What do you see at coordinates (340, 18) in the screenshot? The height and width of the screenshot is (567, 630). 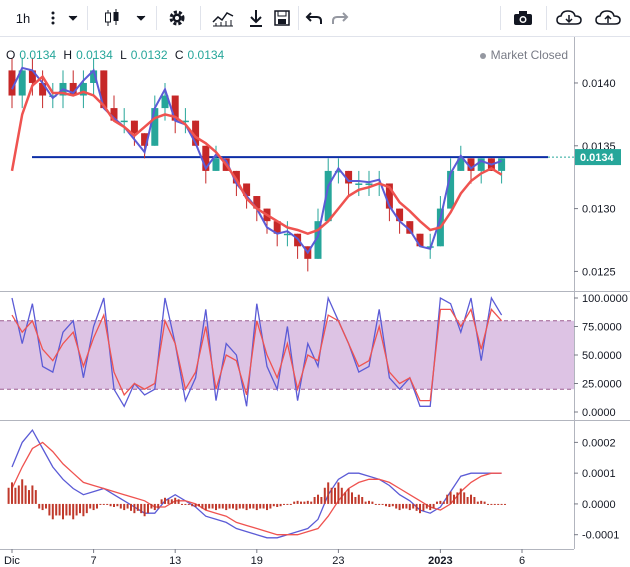 I see `redo-icon` at bounding box center [340, 18].